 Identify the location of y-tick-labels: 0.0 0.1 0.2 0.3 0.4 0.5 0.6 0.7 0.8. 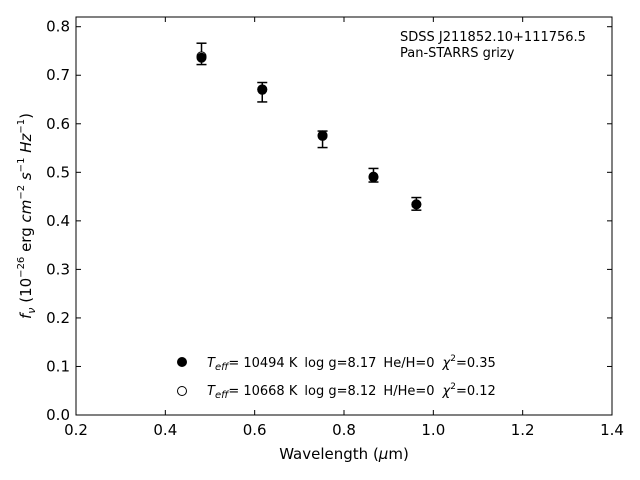
(58, 221).